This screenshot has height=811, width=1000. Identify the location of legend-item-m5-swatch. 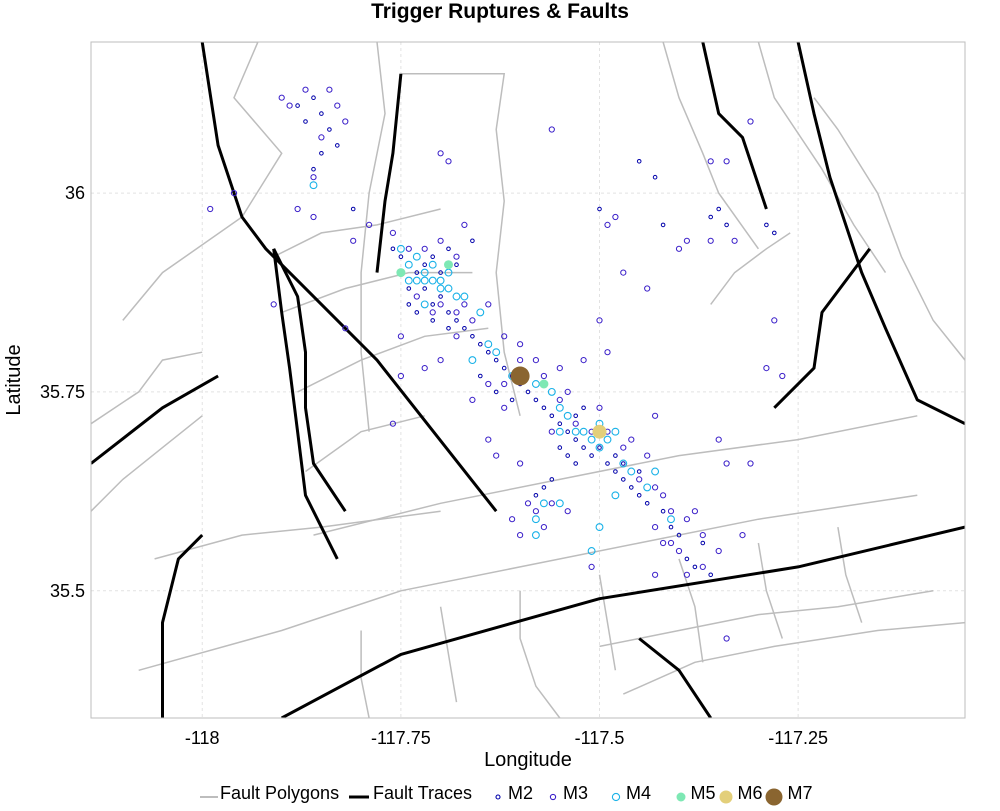
(681, 797).